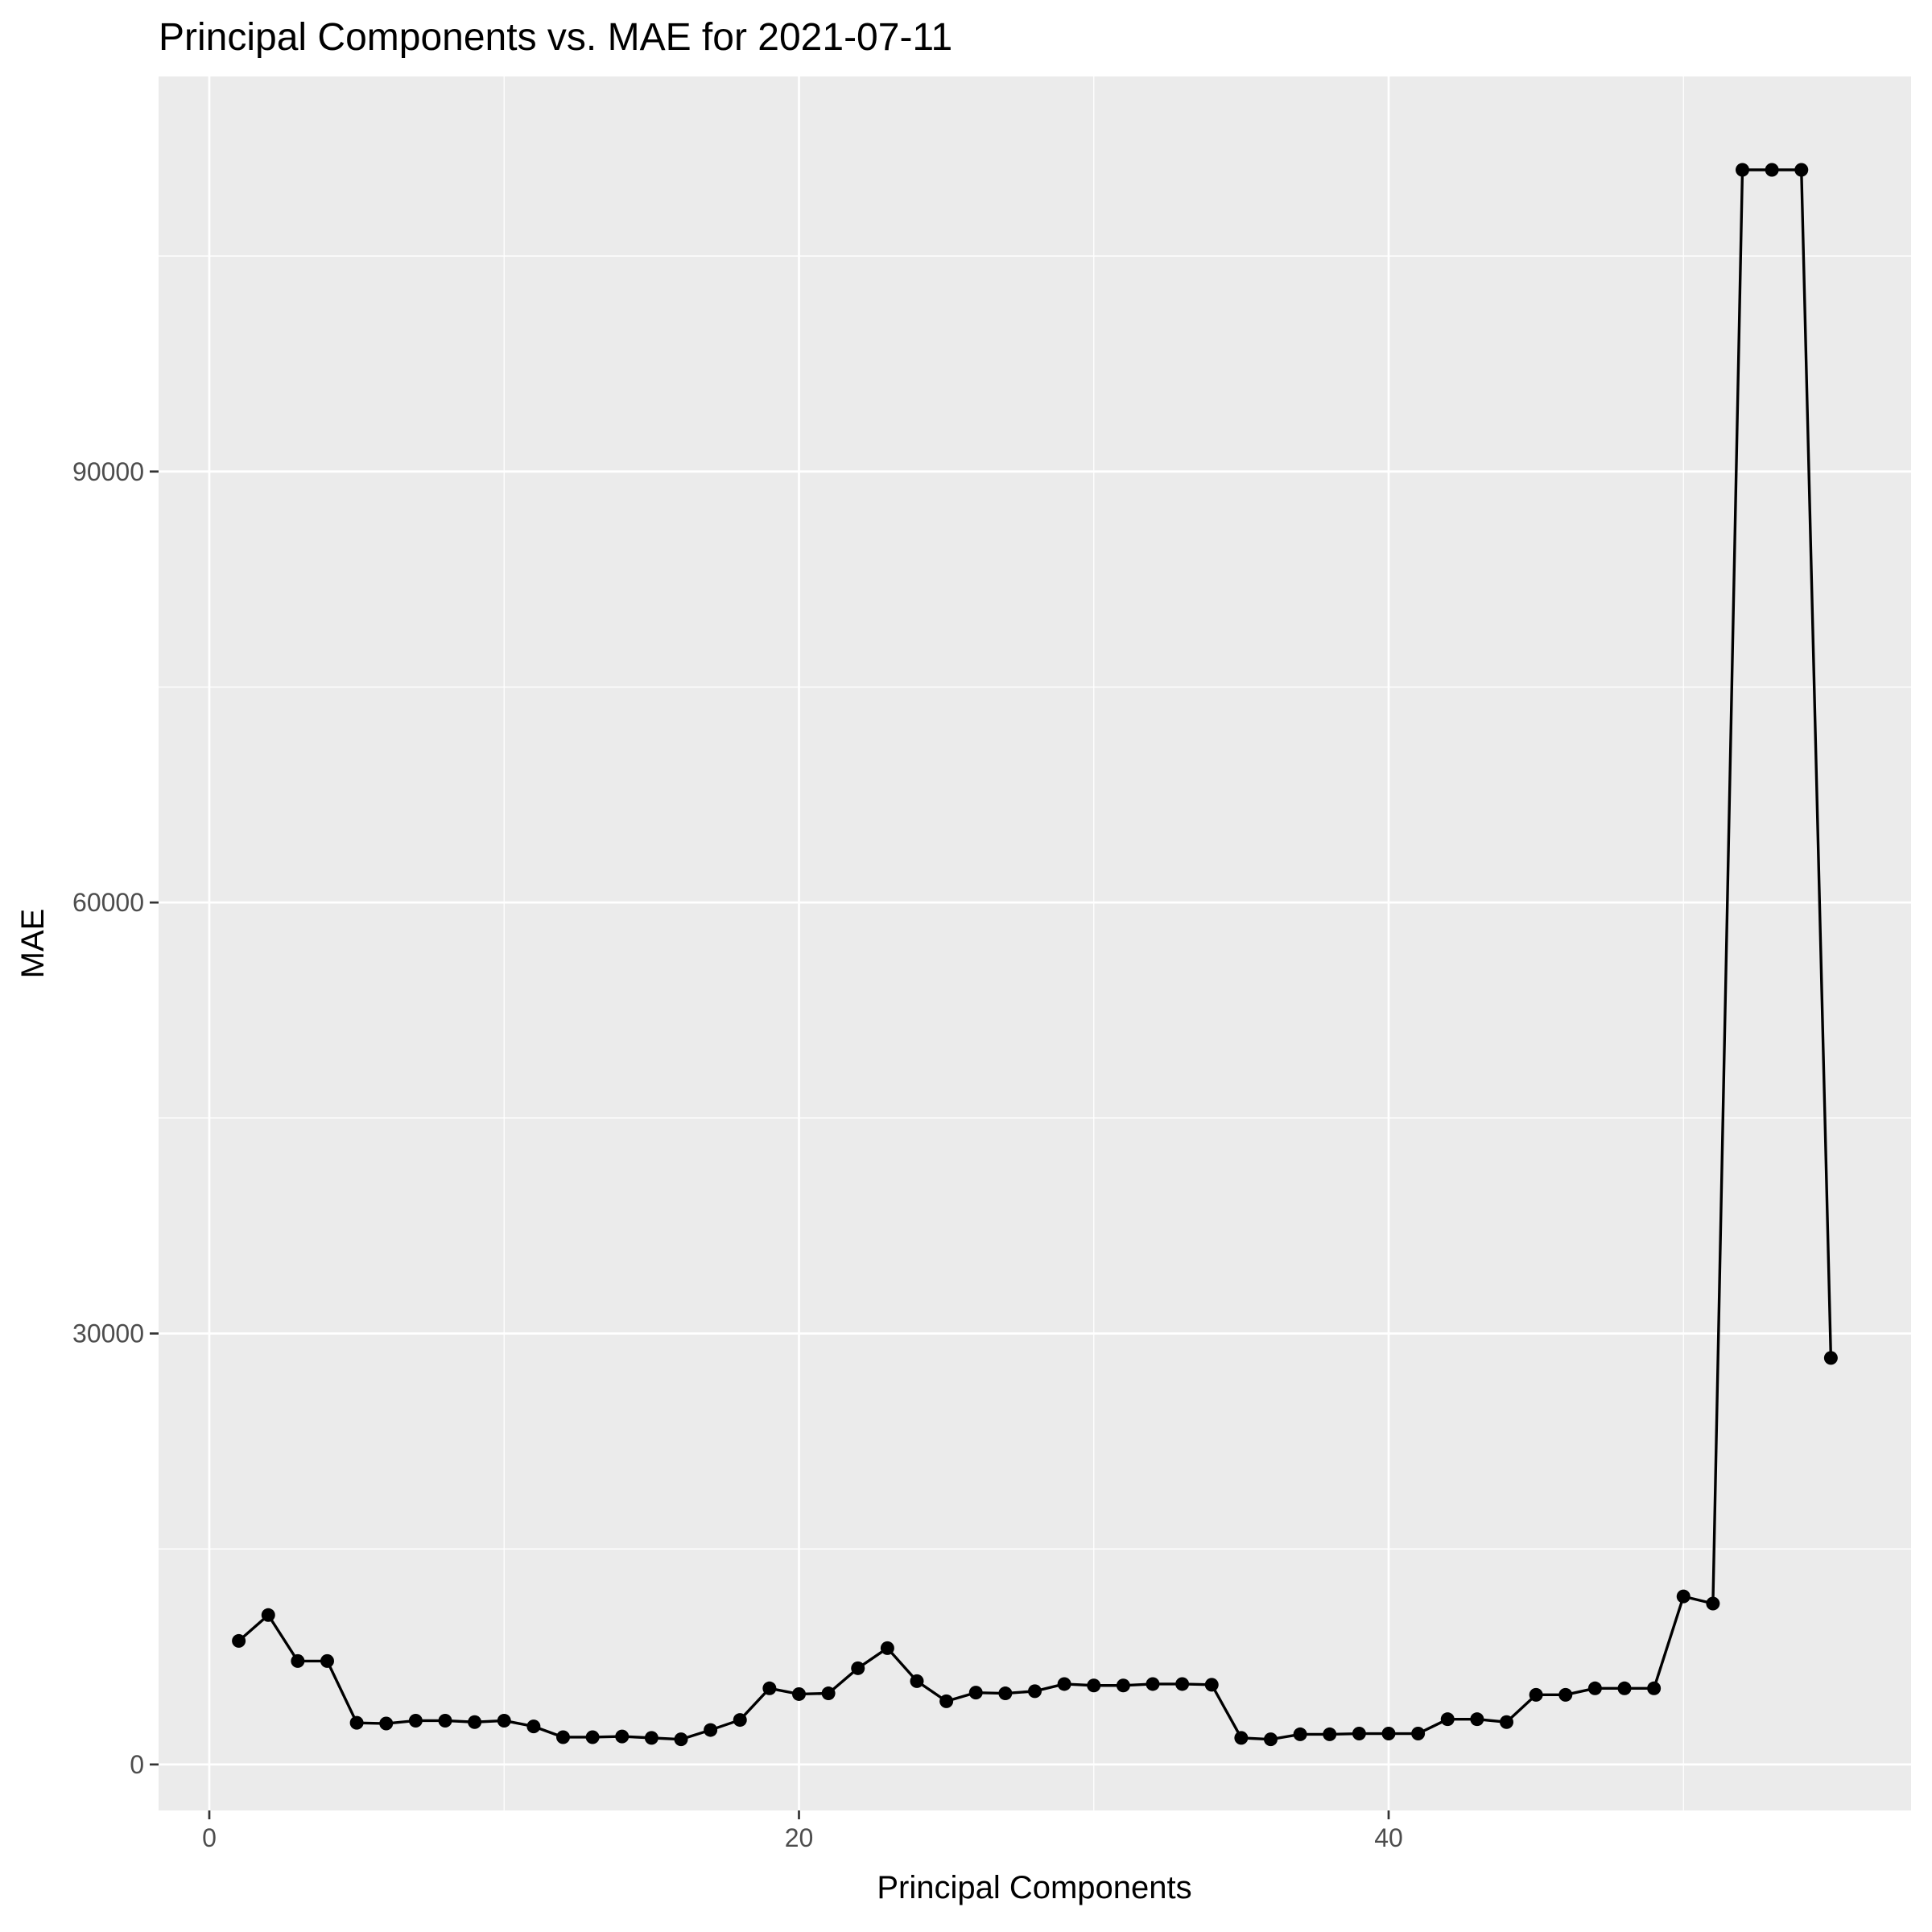 The image size is (1932, 1932). I want to click on y-axis-title: MAE, so click(33, 944).